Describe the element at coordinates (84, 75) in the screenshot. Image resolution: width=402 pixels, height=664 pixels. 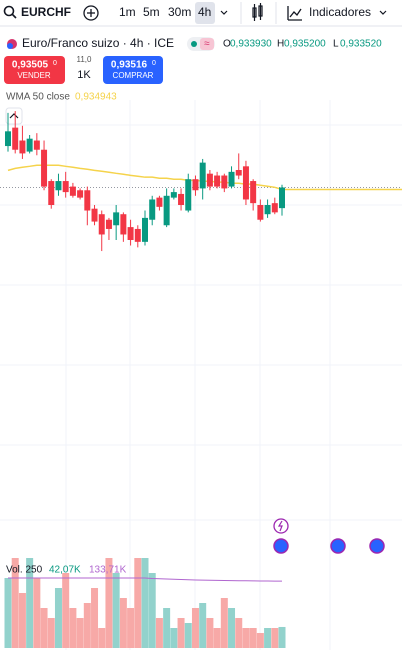
I see `quantity: 1K` at that location.